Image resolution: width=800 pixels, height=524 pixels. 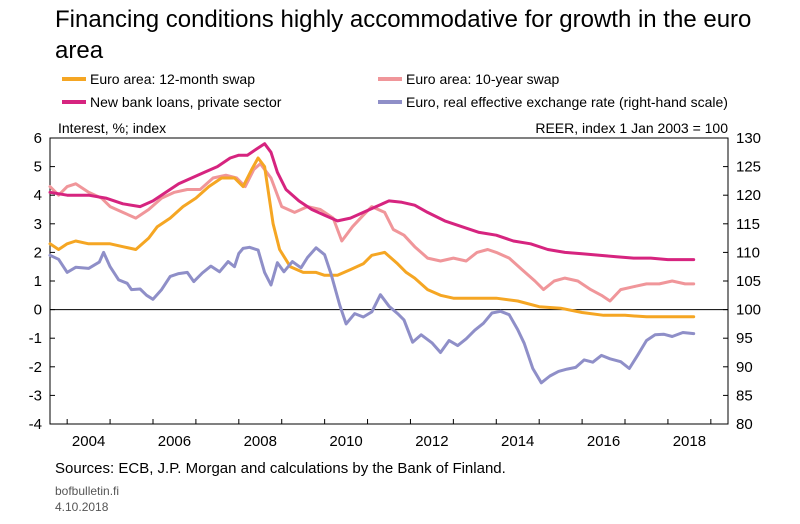 What do you see at coordinates (431, 441) in the screenshot?
I see `x-tick-label: 2012` at bounding box center [431, 441].